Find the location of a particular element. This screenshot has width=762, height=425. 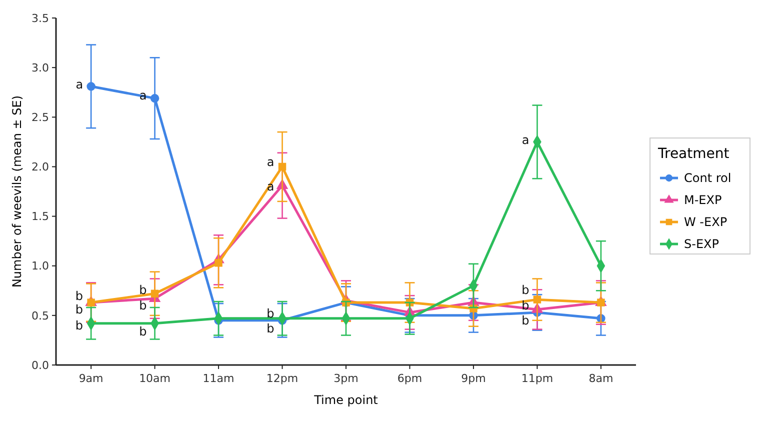

x-tick-label: 9am is located at coordinates (91, 378).